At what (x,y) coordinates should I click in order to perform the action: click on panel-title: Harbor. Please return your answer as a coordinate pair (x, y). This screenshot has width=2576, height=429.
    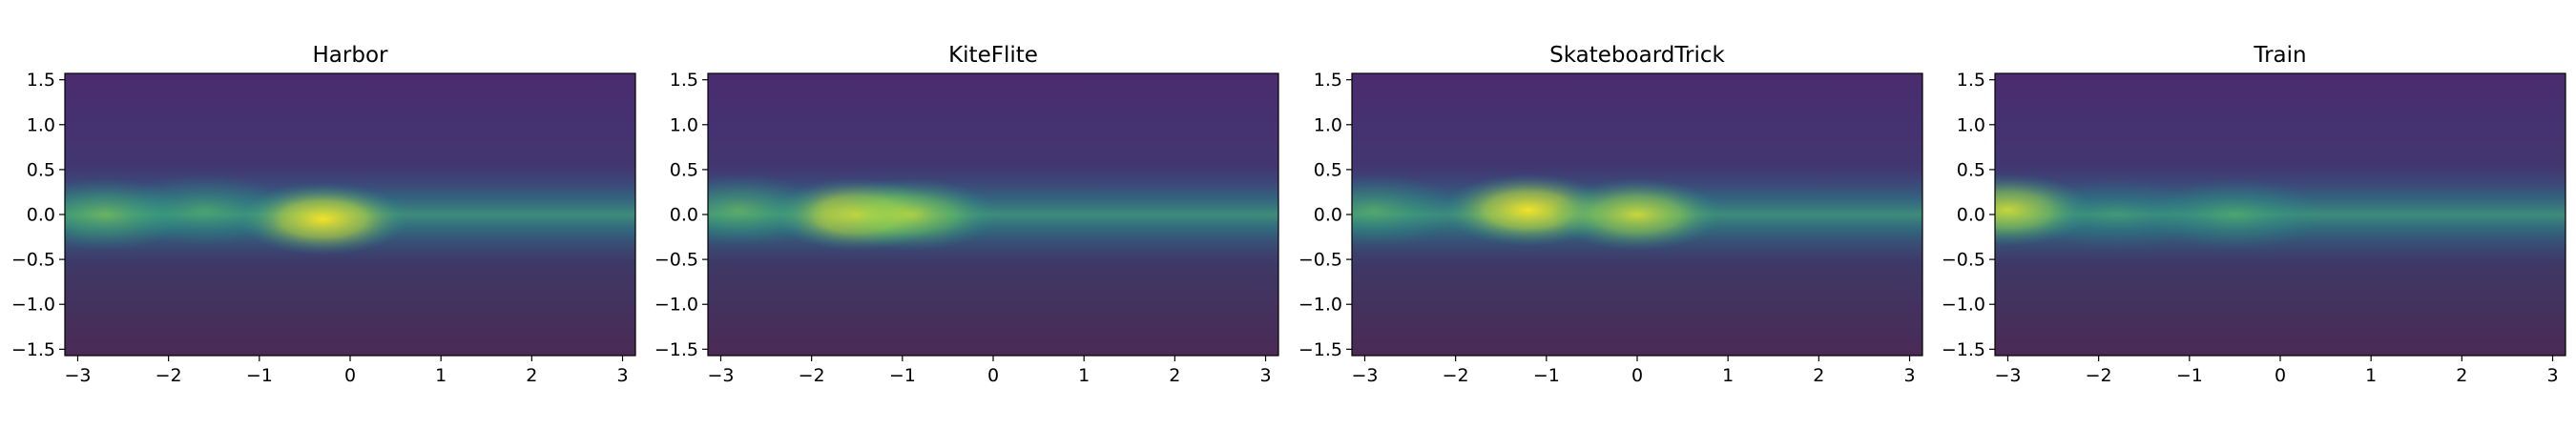
    Looking at the image, I should click on (351, 56).